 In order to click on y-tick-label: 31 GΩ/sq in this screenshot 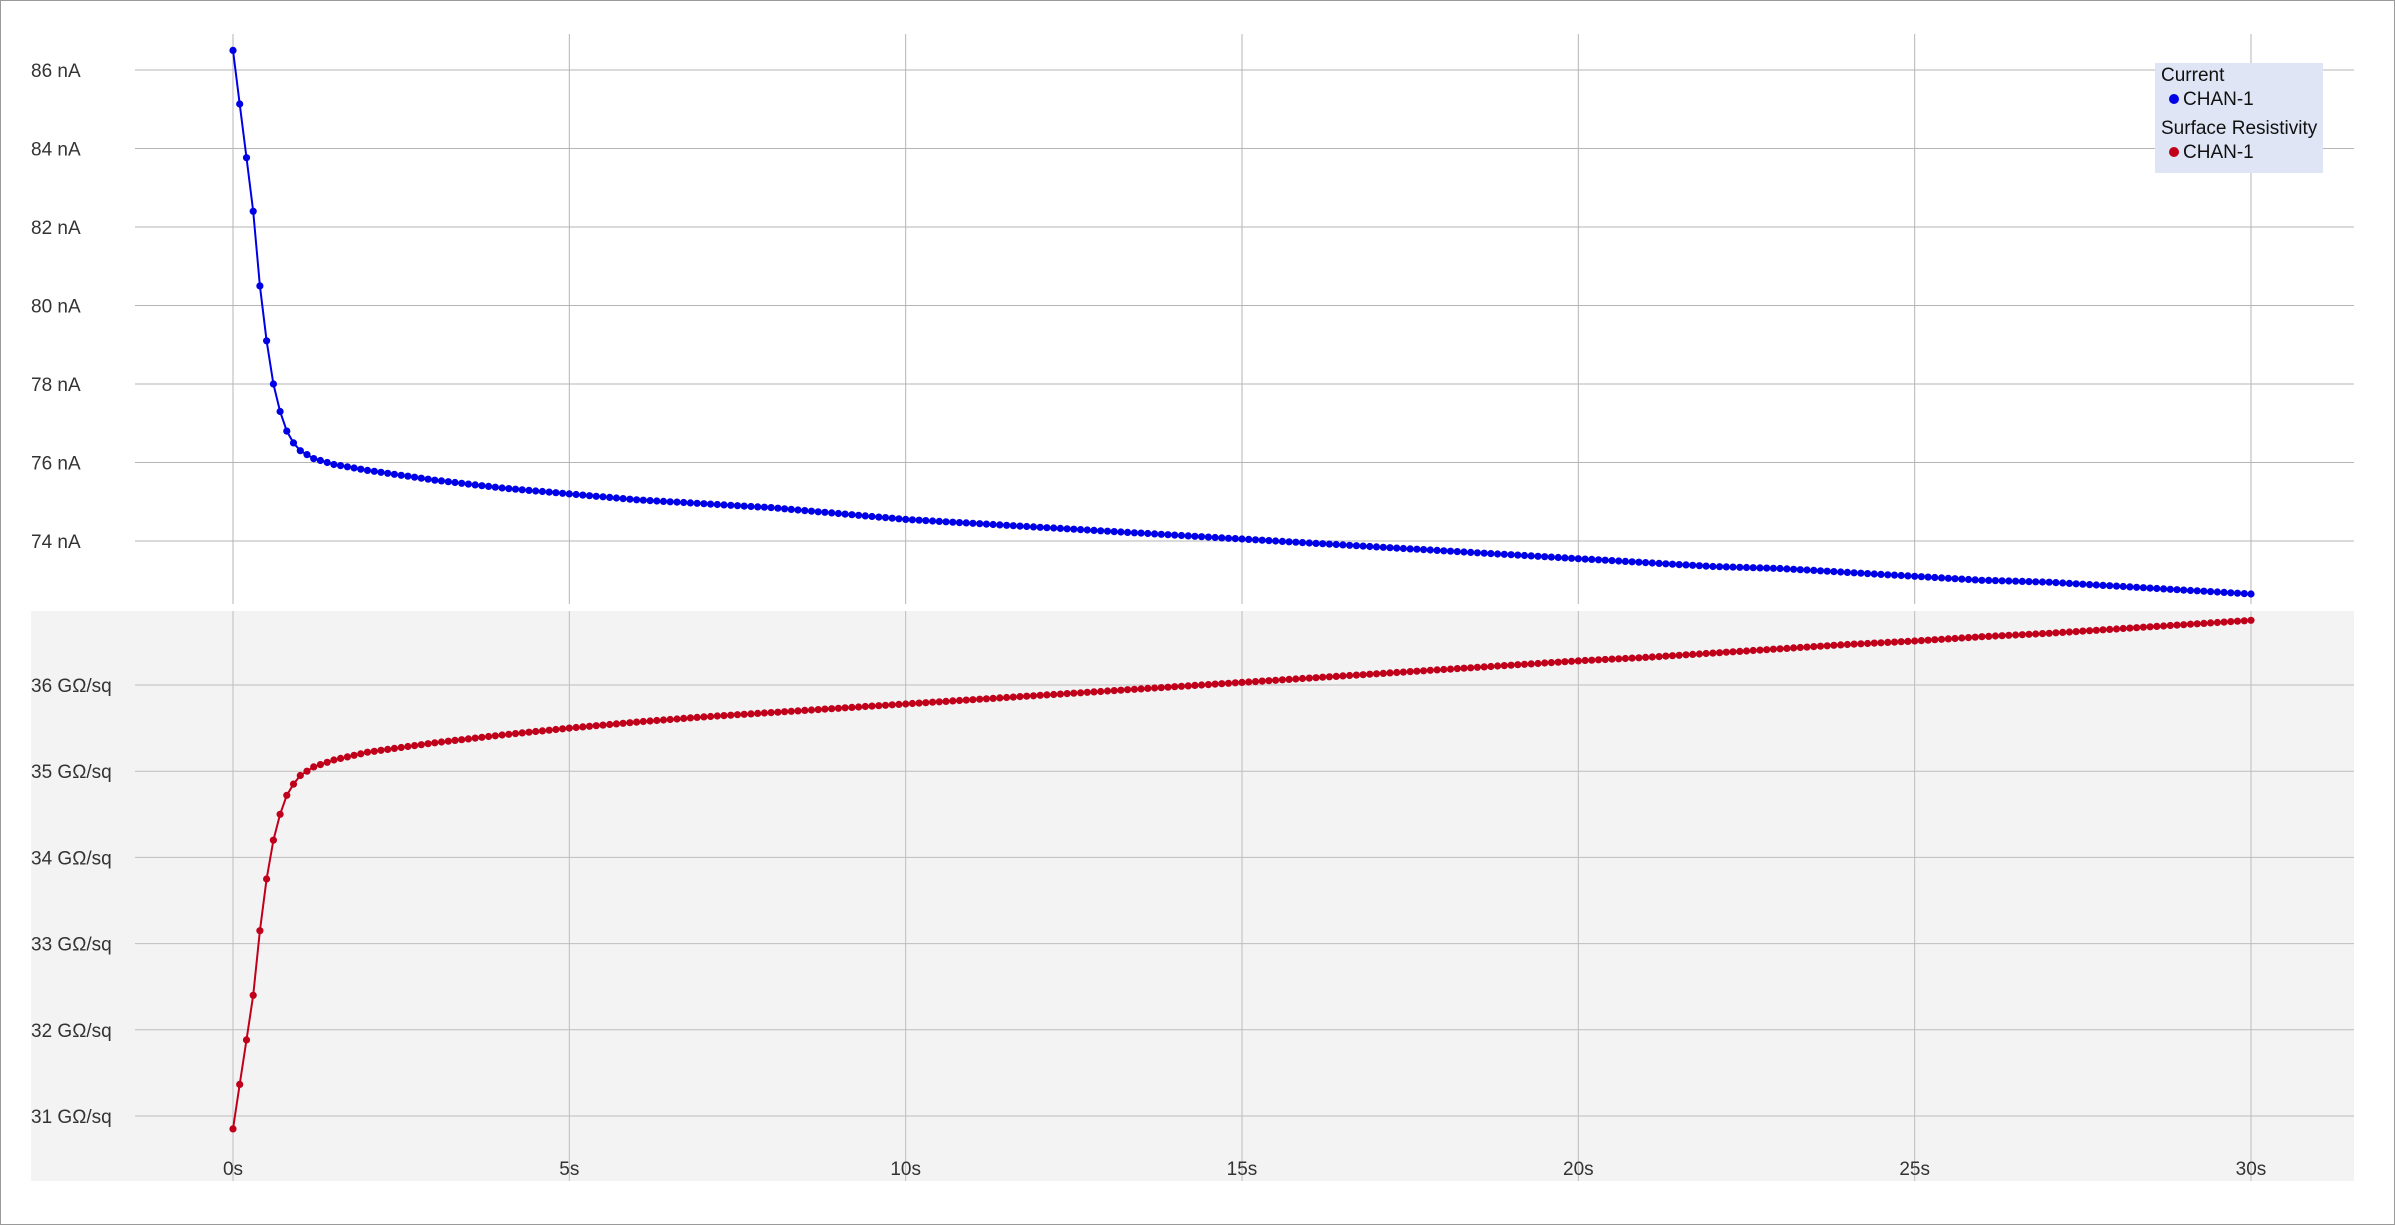, I will do `click(71, 1117)`.